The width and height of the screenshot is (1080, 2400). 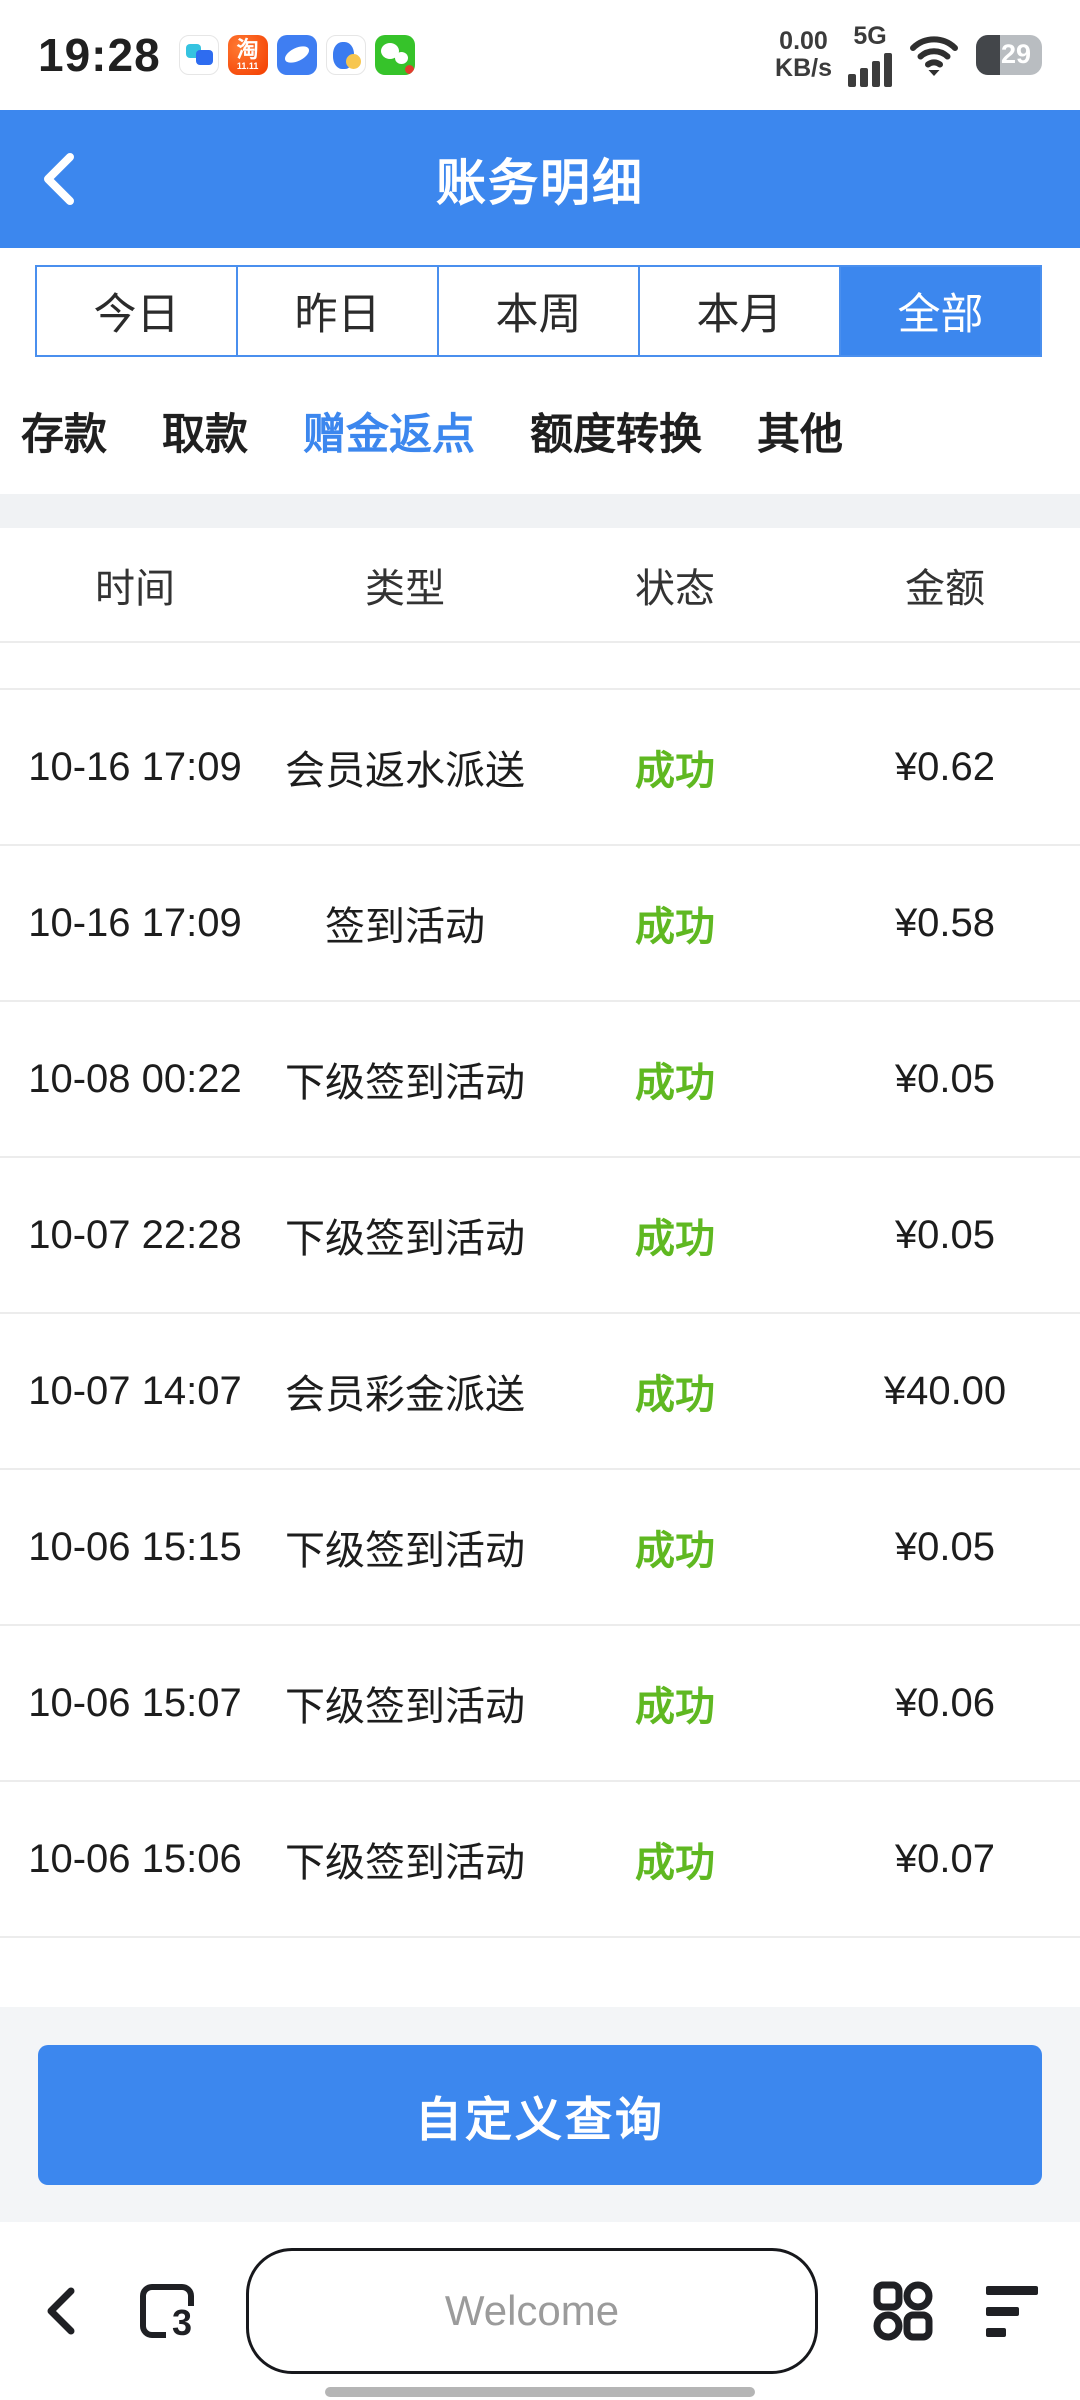 What do you see at coordinates (135, 1078) in the screenshot?
I see `cell-time: 10-08 00:22` at bounding box center [135, 1078].